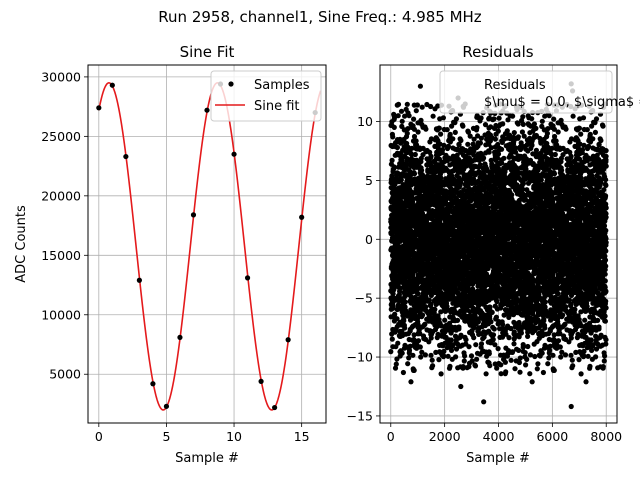 This screenshot has height=480, width=640. I want to click on panel-title-residuals: Residuals, so click(497, 52).